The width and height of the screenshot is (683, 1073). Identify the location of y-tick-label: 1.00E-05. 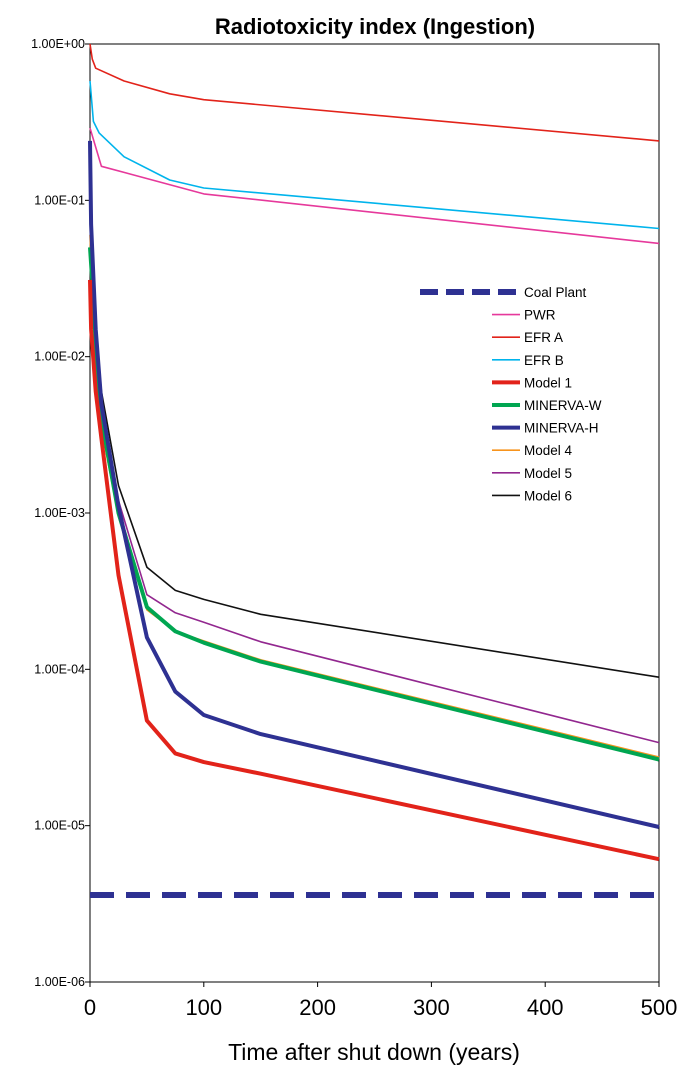
(59, 826).